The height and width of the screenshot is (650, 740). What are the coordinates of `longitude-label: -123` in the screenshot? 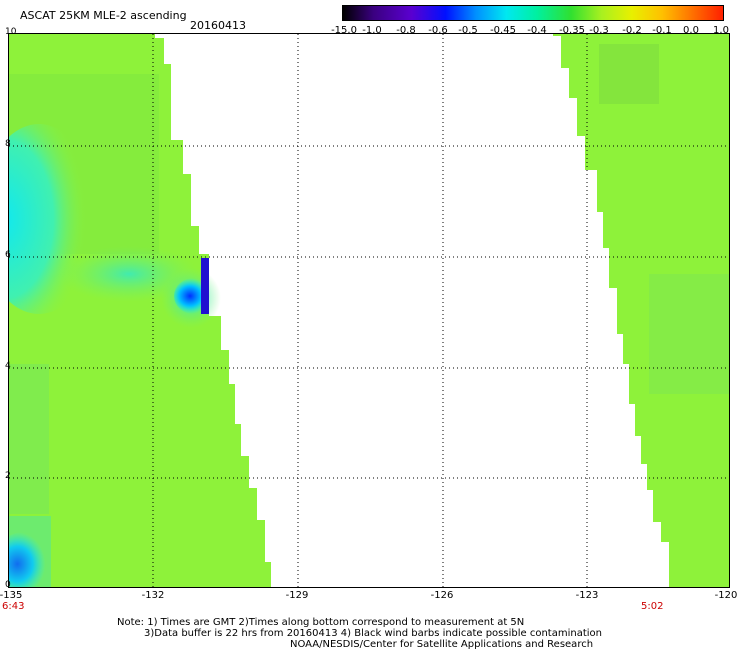 It's located at (587, 595).